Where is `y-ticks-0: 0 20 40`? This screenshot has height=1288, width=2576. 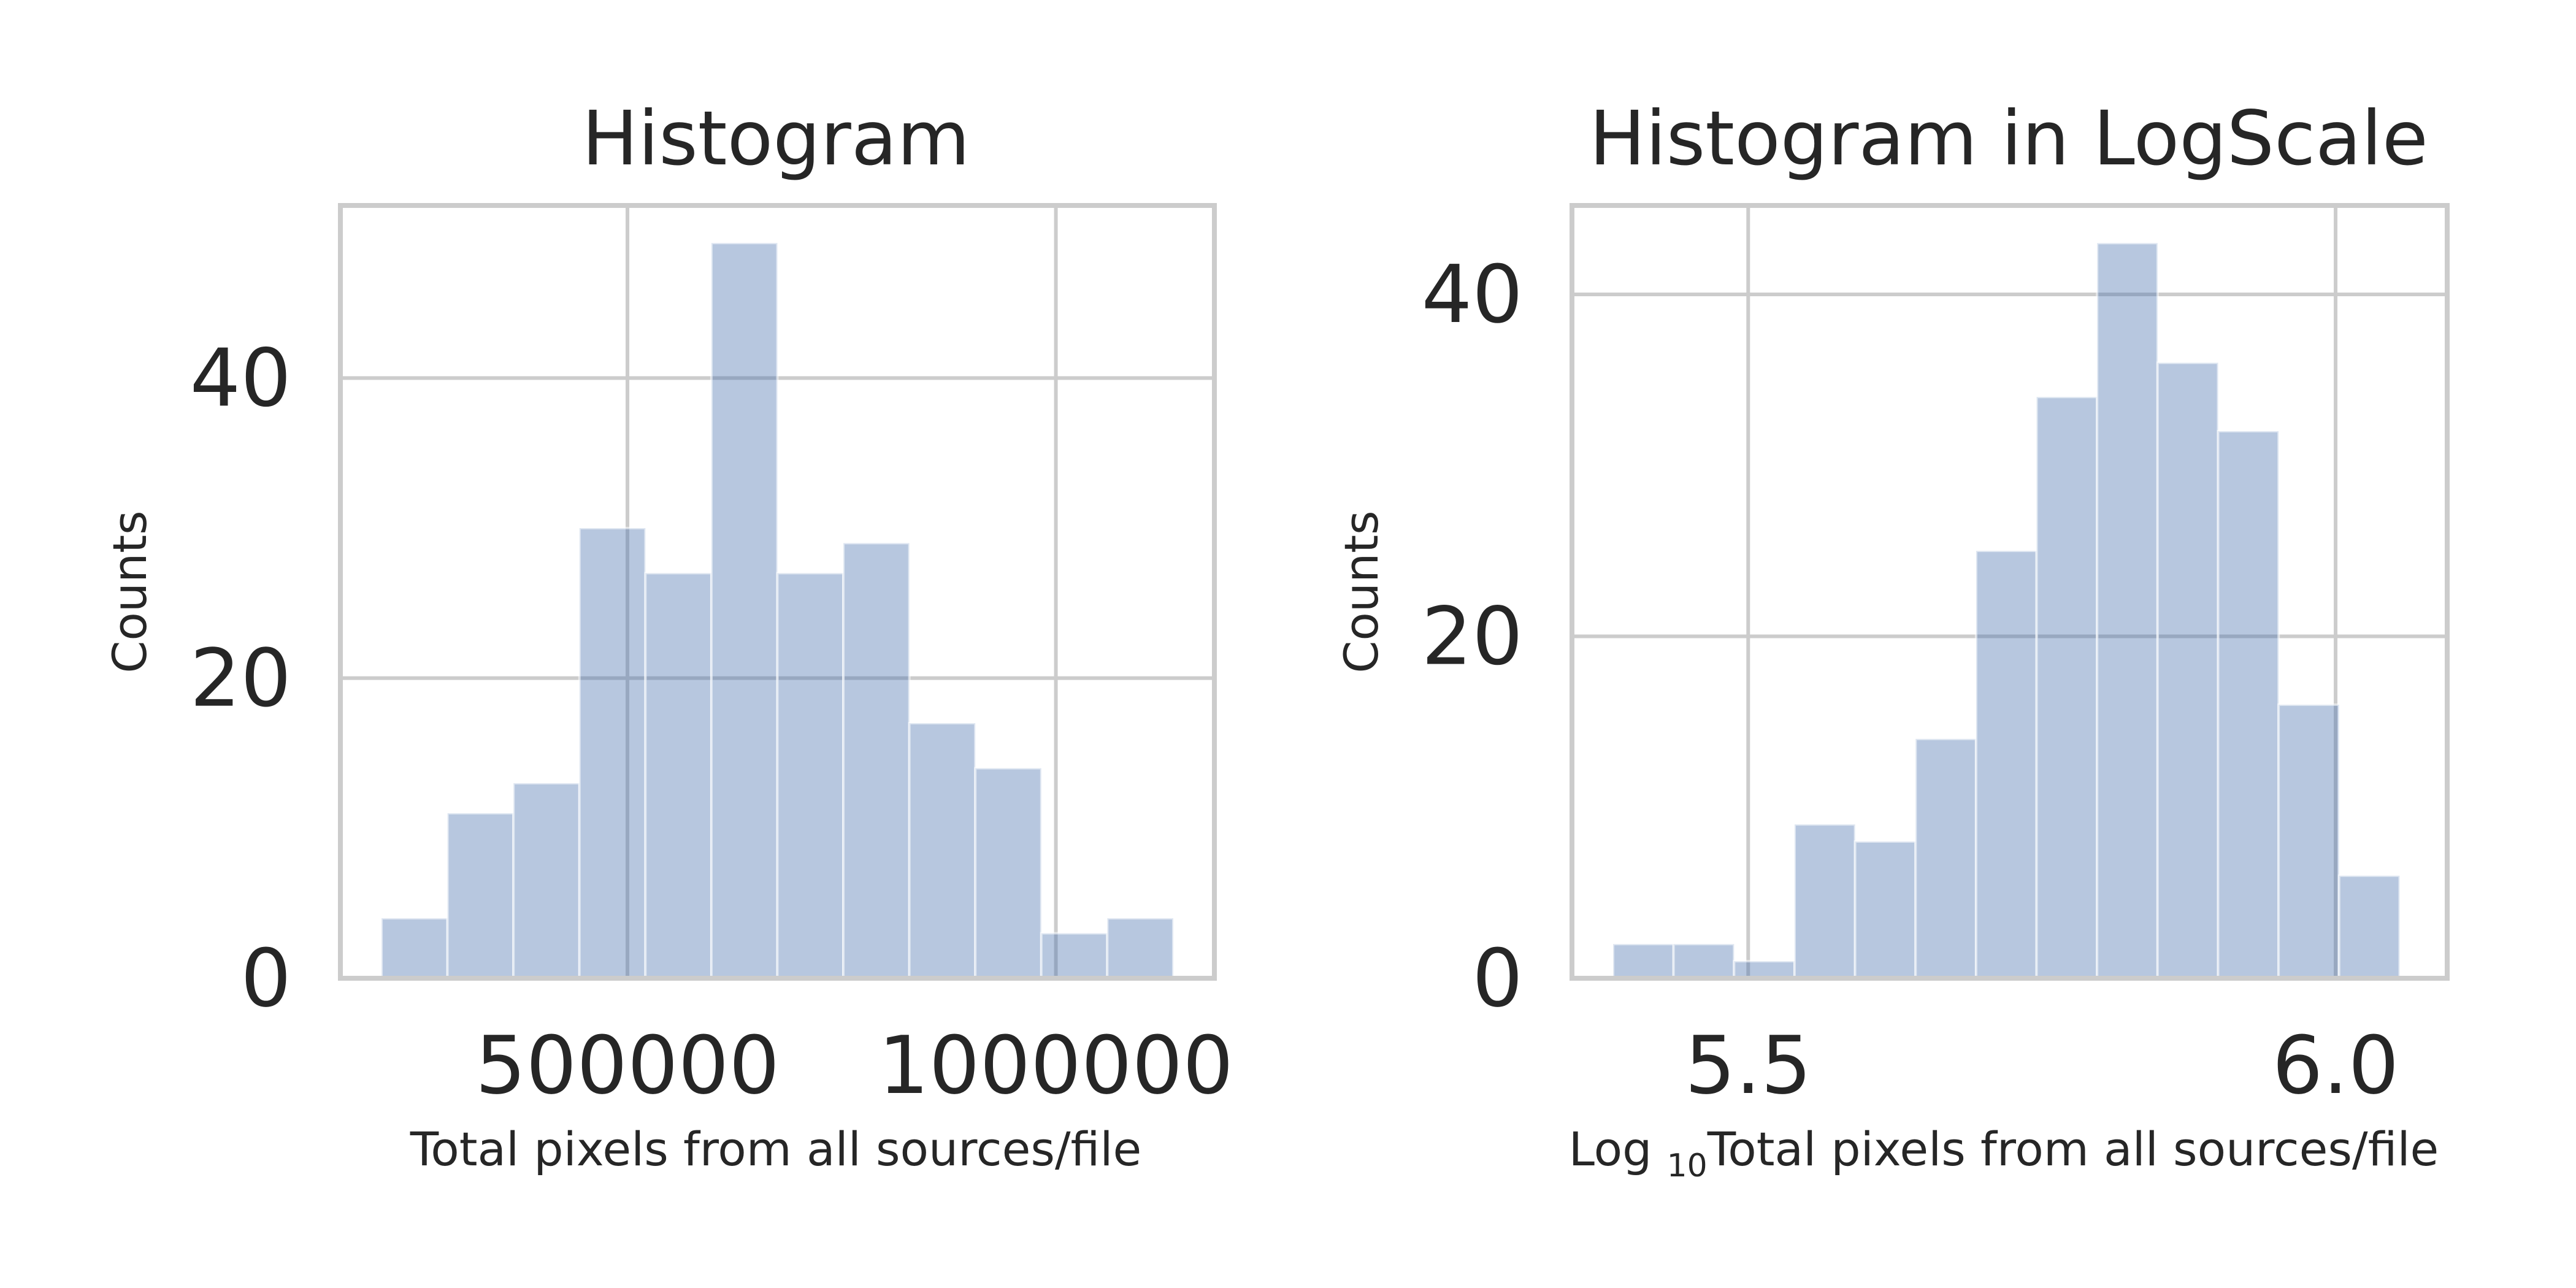
y-ticks-0: 0 20 40 is located at coordinates (240, 678).